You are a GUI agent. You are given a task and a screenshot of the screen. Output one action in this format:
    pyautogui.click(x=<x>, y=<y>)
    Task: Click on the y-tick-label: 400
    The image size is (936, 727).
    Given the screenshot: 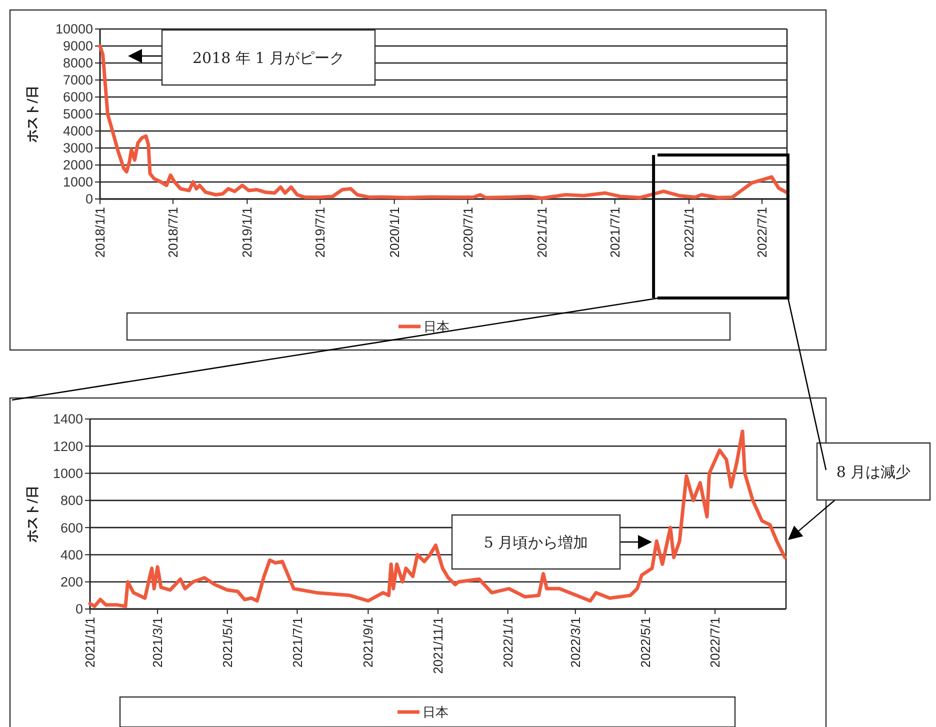 What is the action you would take?
    pyautogui.click(x=71, y=554)
    